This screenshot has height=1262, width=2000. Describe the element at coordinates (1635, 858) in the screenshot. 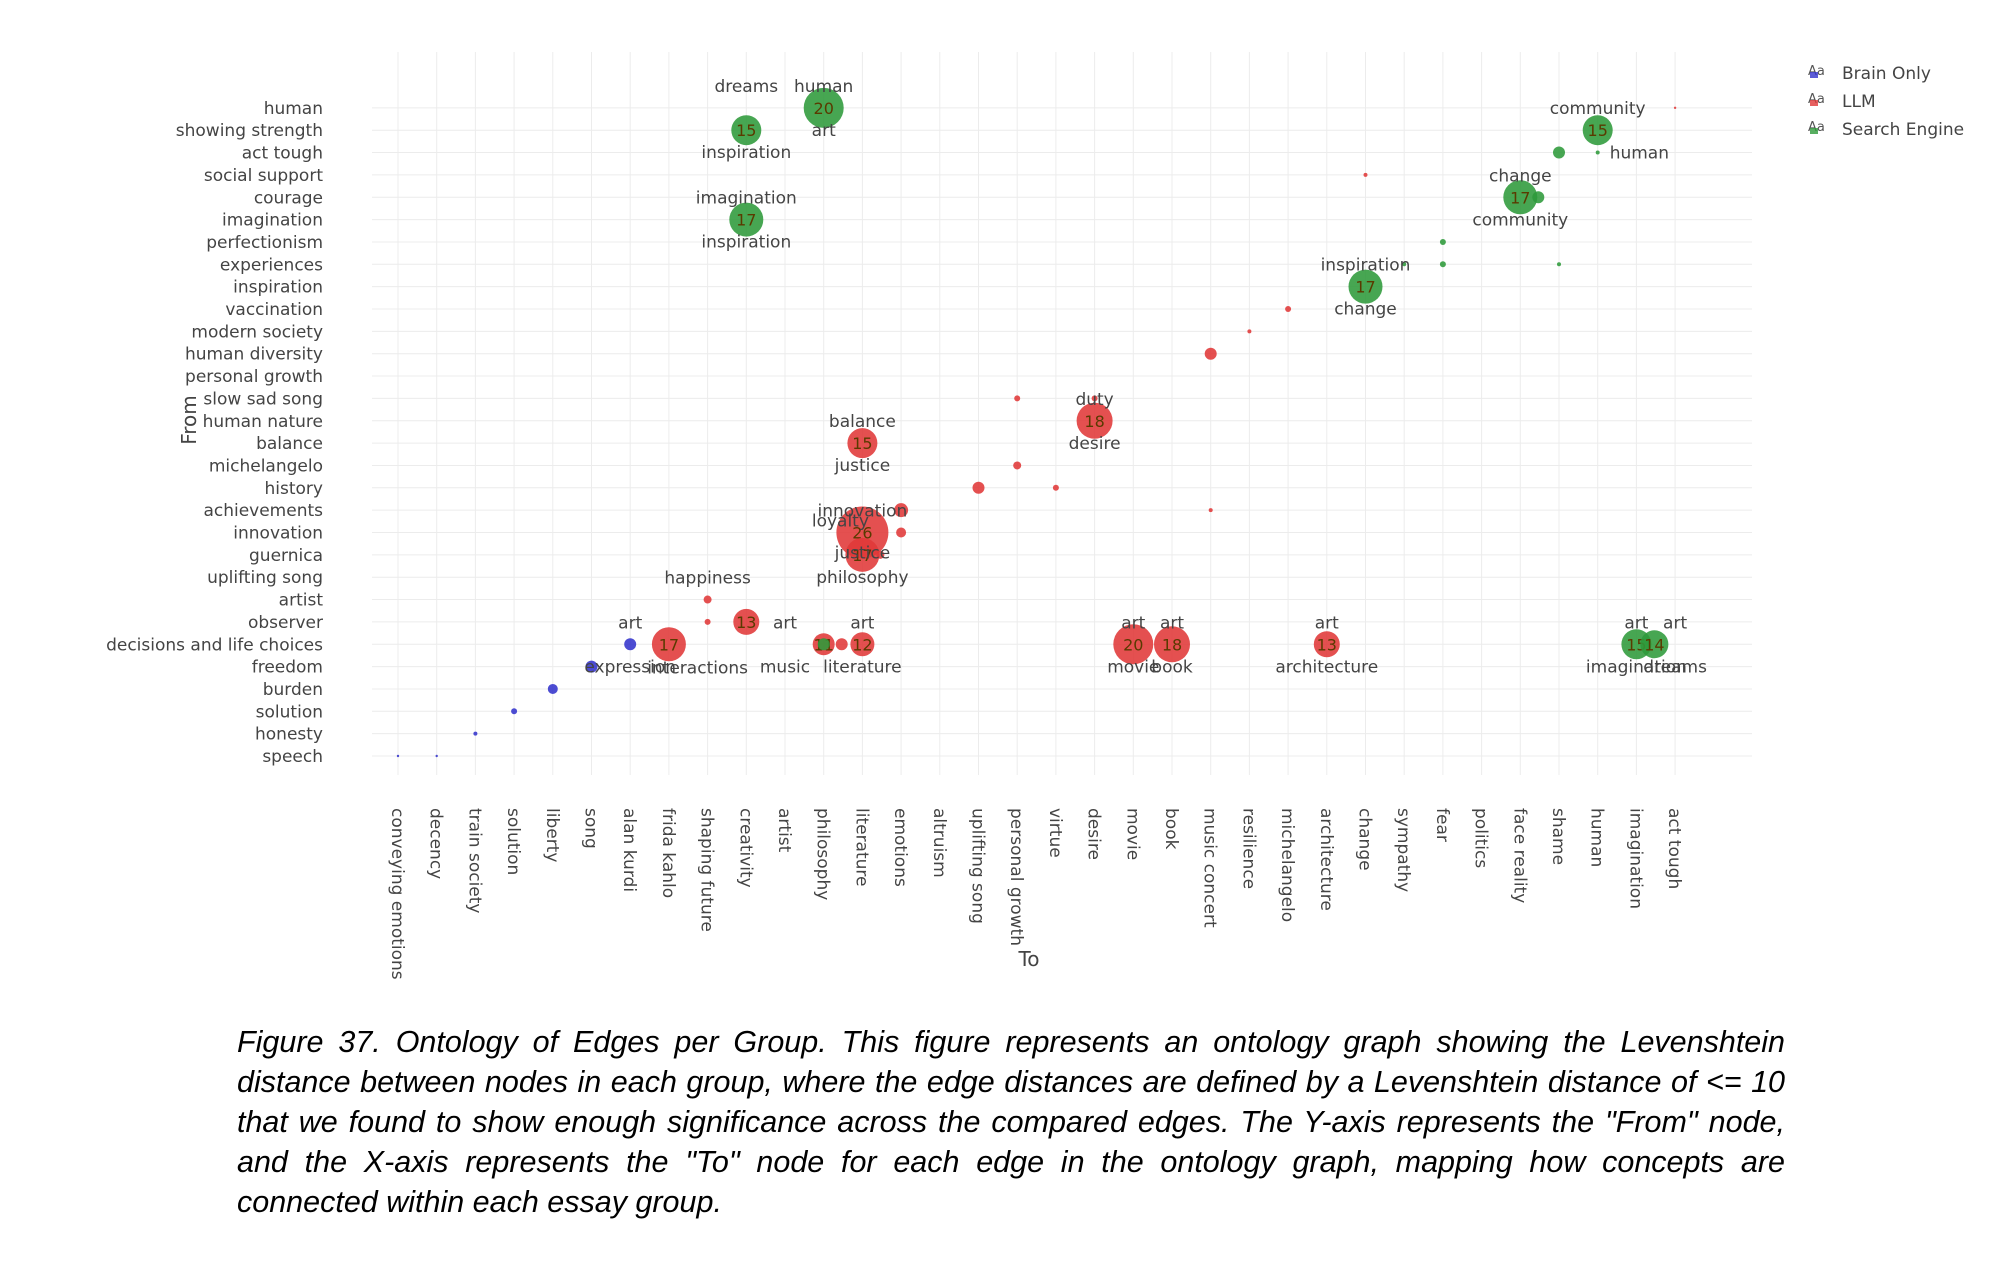

I see `x-tick-label: imagination` at that location.